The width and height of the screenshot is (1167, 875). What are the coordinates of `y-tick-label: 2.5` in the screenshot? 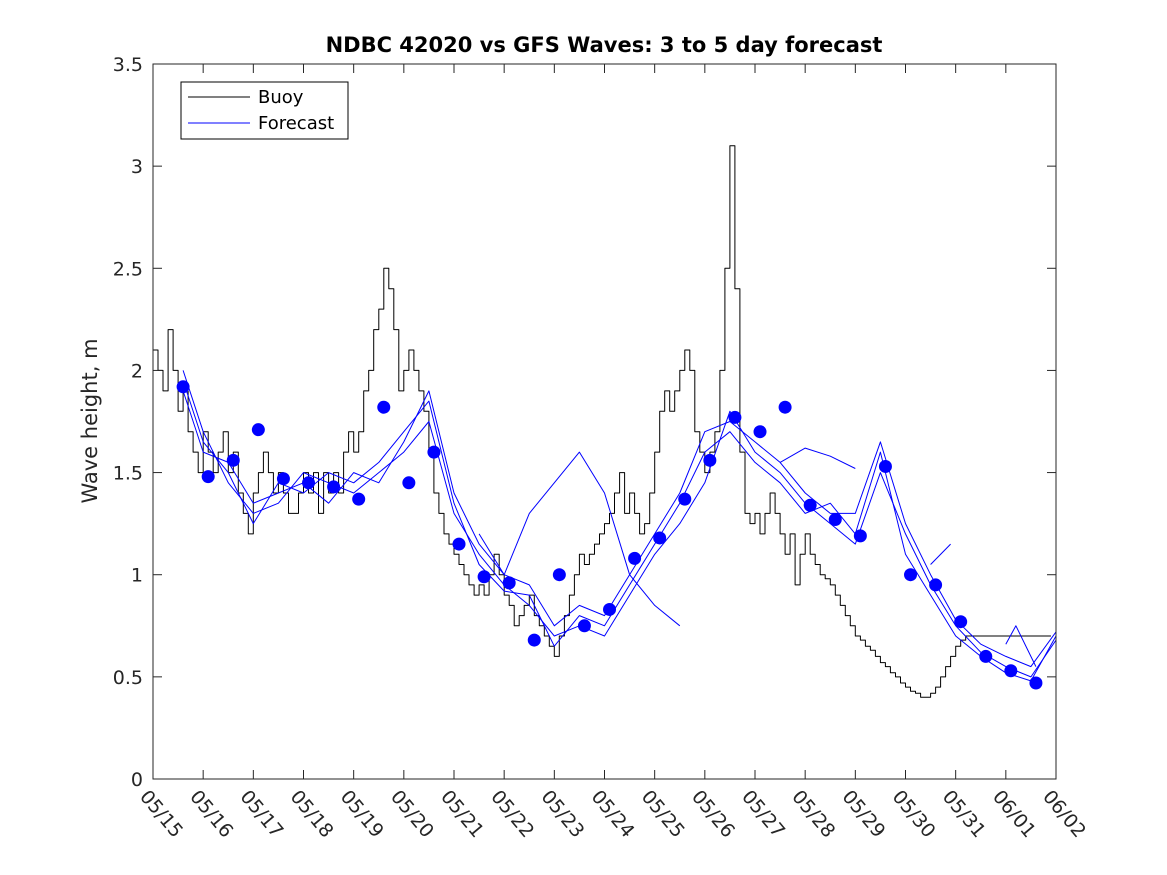 It's located at (128, 269).